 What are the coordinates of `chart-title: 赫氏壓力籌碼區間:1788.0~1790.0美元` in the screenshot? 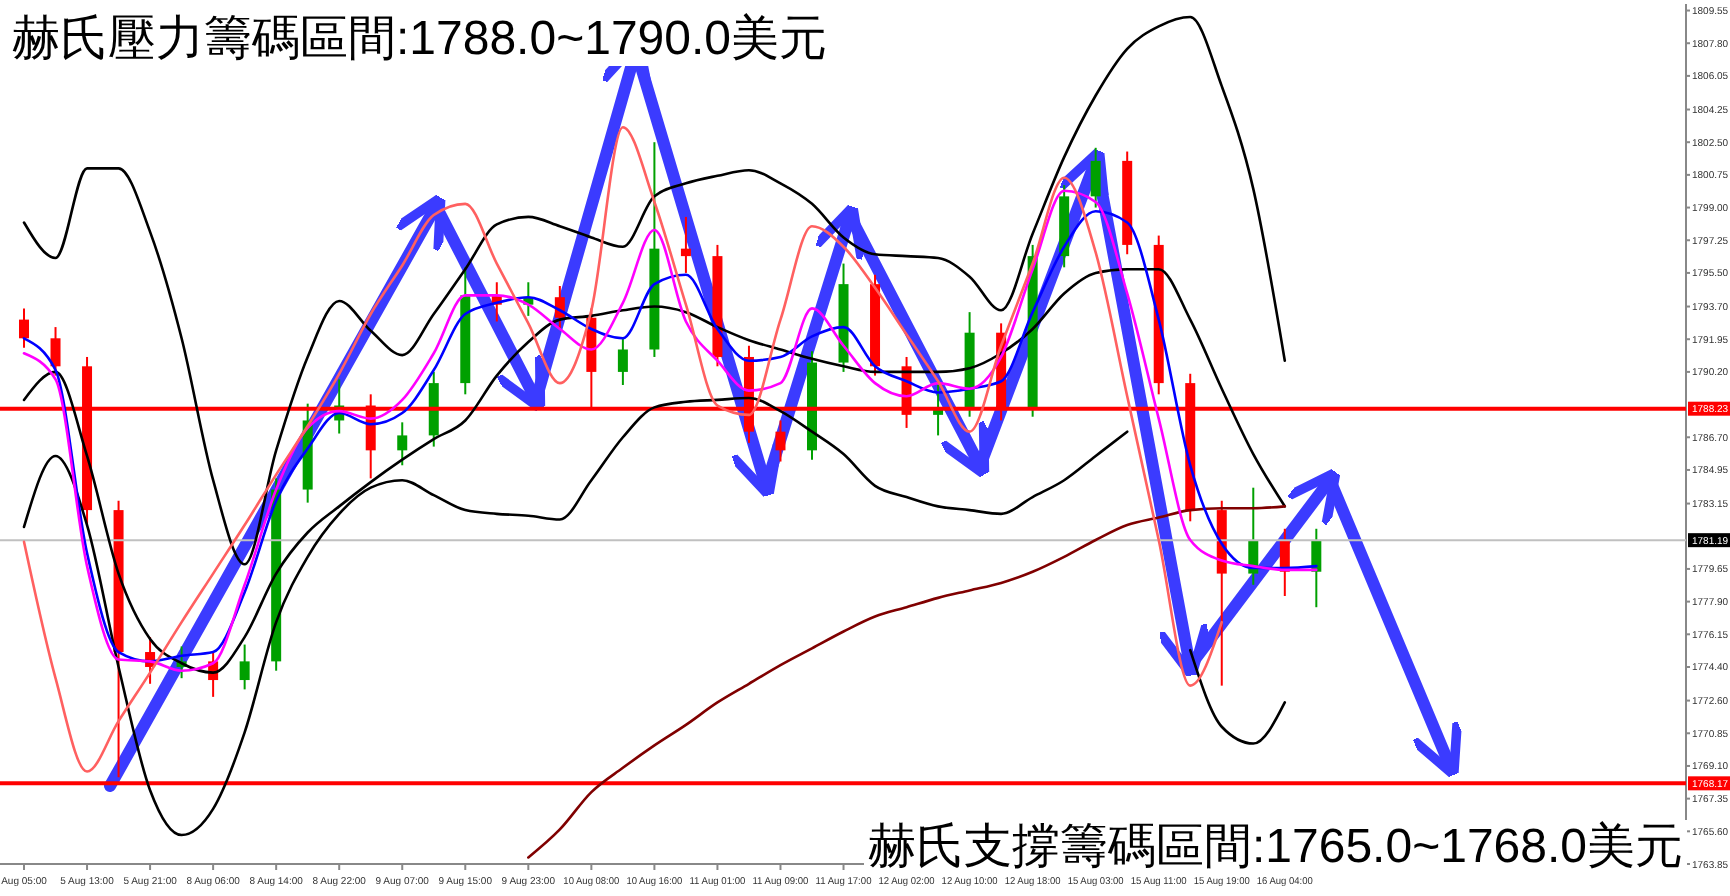 It's located at (419, 39).